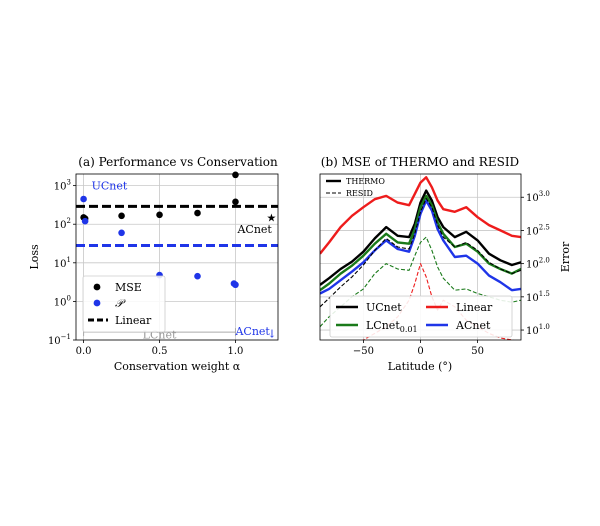  I want to click on legend-p-marker, so click(97, 303).